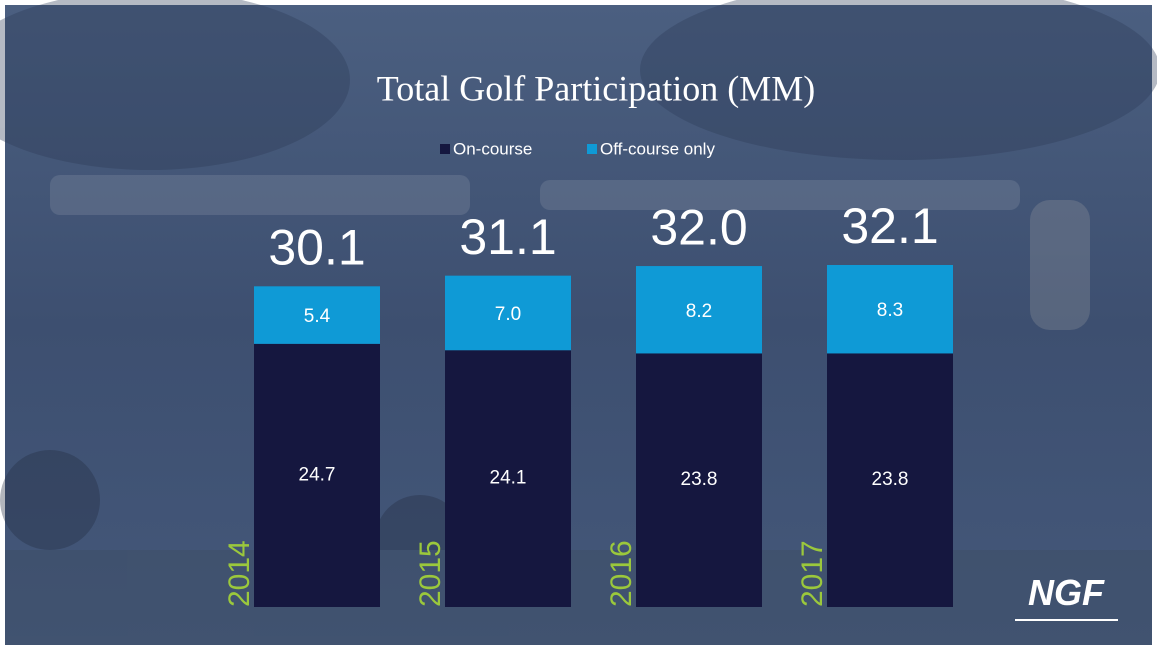 The image size is (1157, 652). Describe the element at coordinates (507, 237) in the screenshot. I see `total-label: 31.1` at that location.